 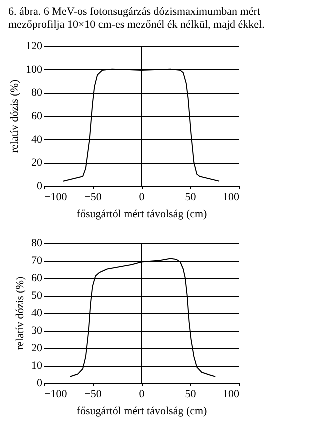 I want to click on y-tick-label: 120, so click(x=34, y=46).